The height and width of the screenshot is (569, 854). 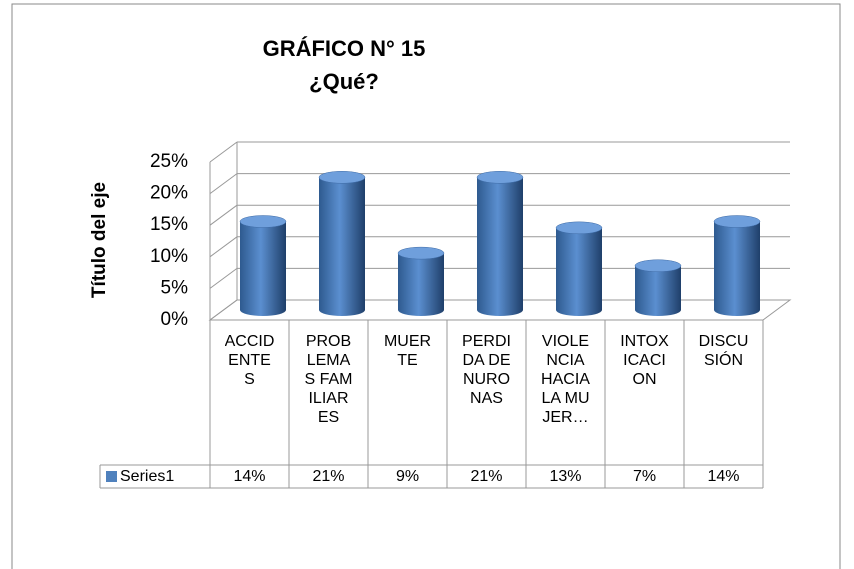 I want to click on legend-swatch, so click(x=111, y=476).